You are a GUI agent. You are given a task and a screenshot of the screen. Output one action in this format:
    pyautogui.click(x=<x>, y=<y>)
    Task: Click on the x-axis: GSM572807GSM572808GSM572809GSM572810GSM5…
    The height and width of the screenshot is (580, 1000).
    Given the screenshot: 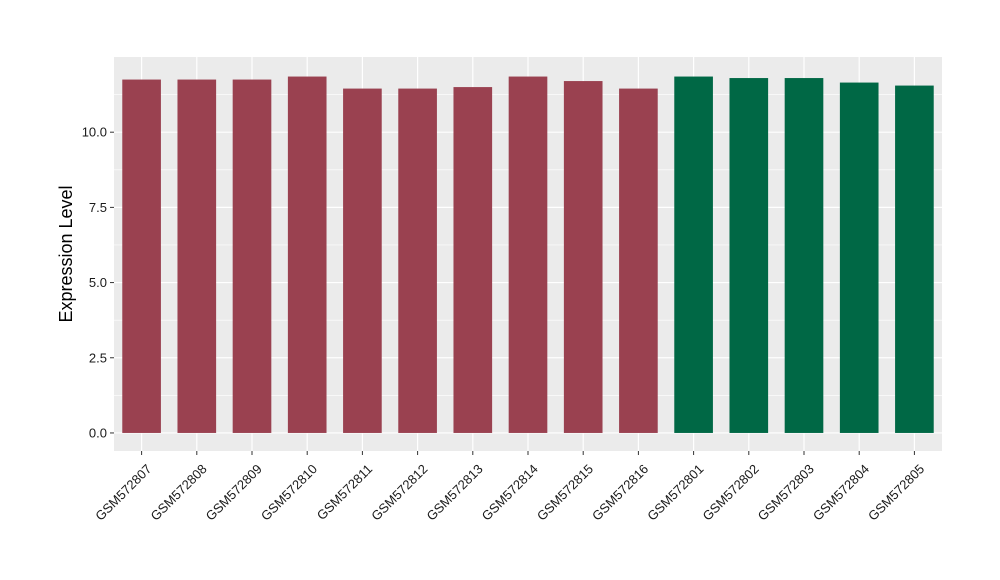 What is the action you would take?
    pyautogui.click(x=509, y=487)
    